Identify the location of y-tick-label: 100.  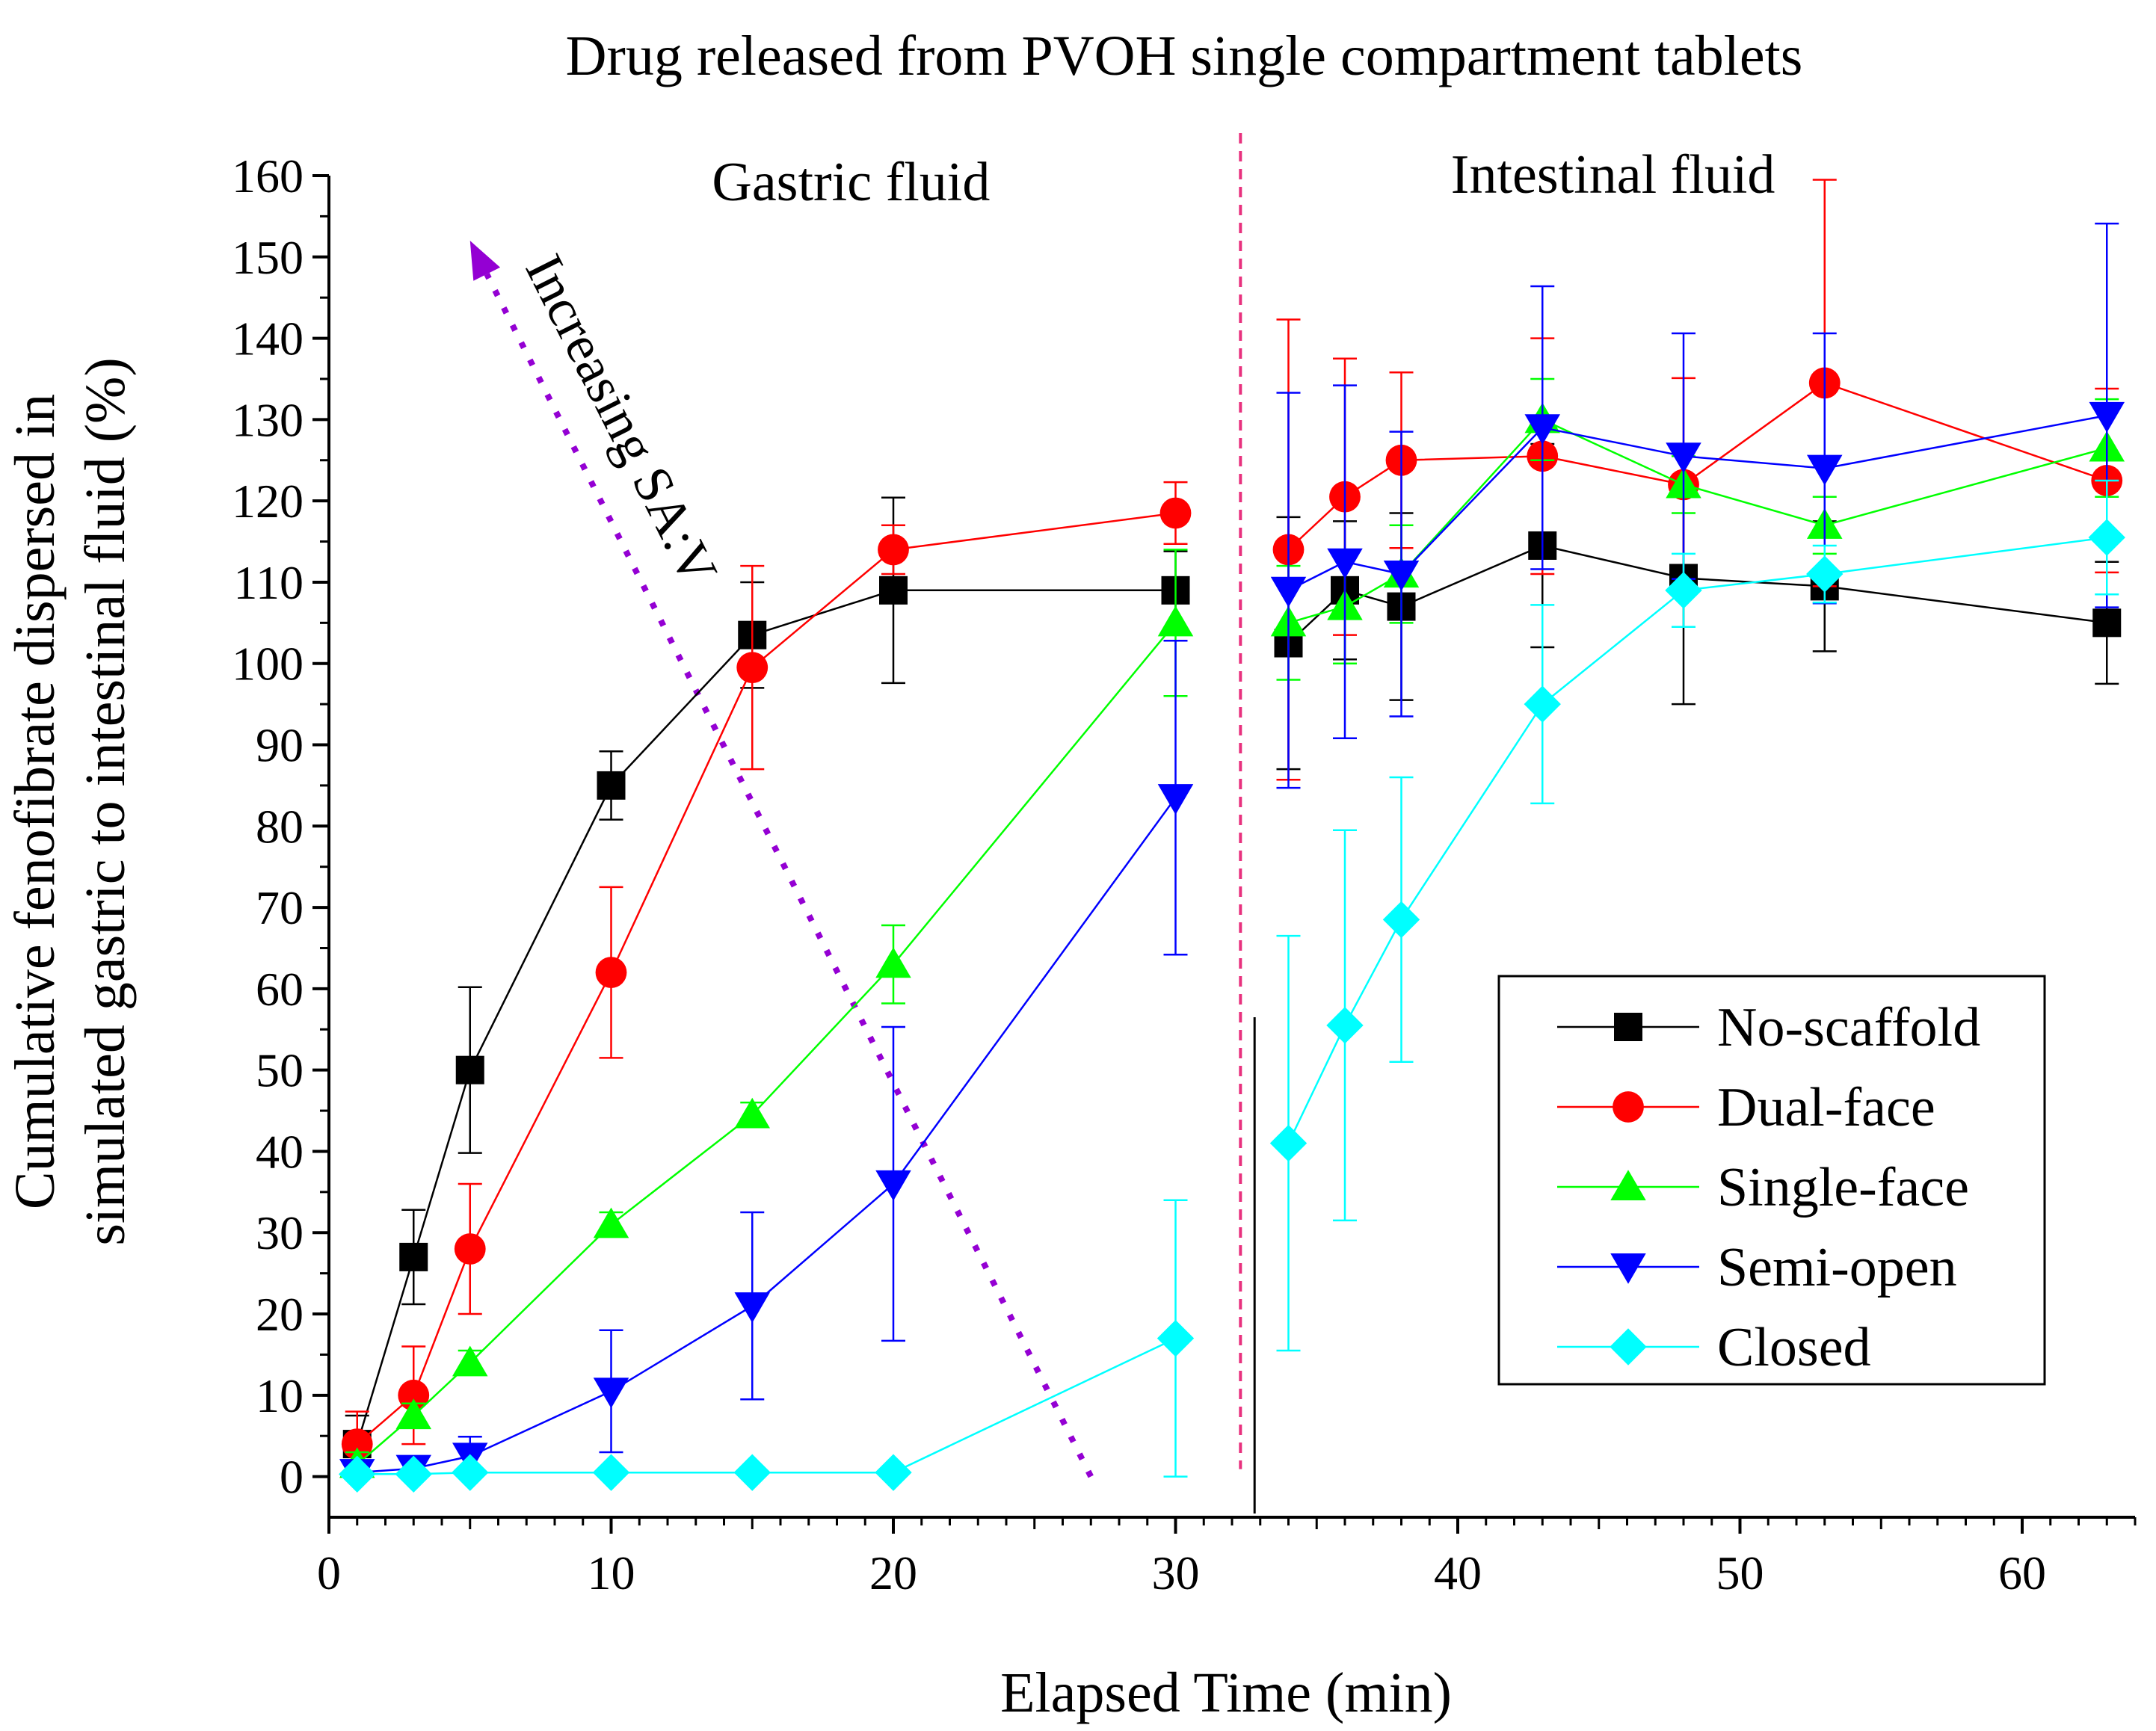
(268, 664).